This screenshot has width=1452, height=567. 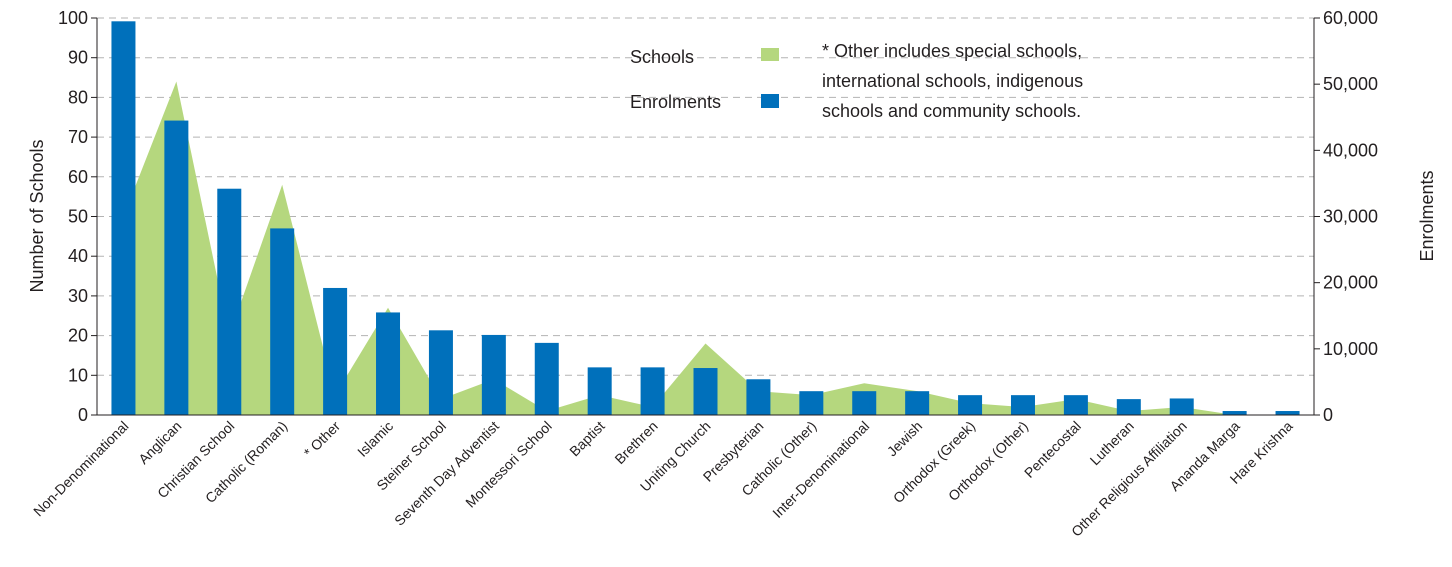 I want to click on category-label: Seventh Day Adventist, so click(x=446, y=473).